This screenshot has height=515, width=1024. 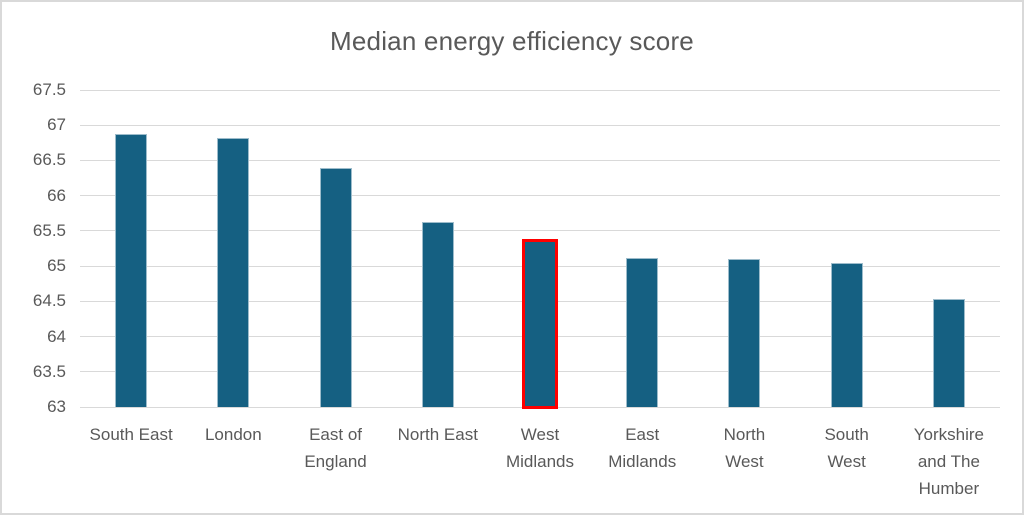 I want to click on y-tick-label-63: 63, so click(x=56, y=406).